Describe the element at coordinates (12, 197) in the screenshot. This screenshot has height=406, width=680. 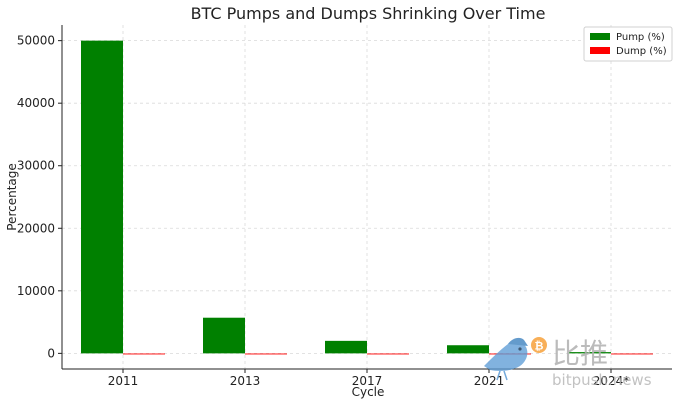
I see `y-axis-title: Percentage` at that location.